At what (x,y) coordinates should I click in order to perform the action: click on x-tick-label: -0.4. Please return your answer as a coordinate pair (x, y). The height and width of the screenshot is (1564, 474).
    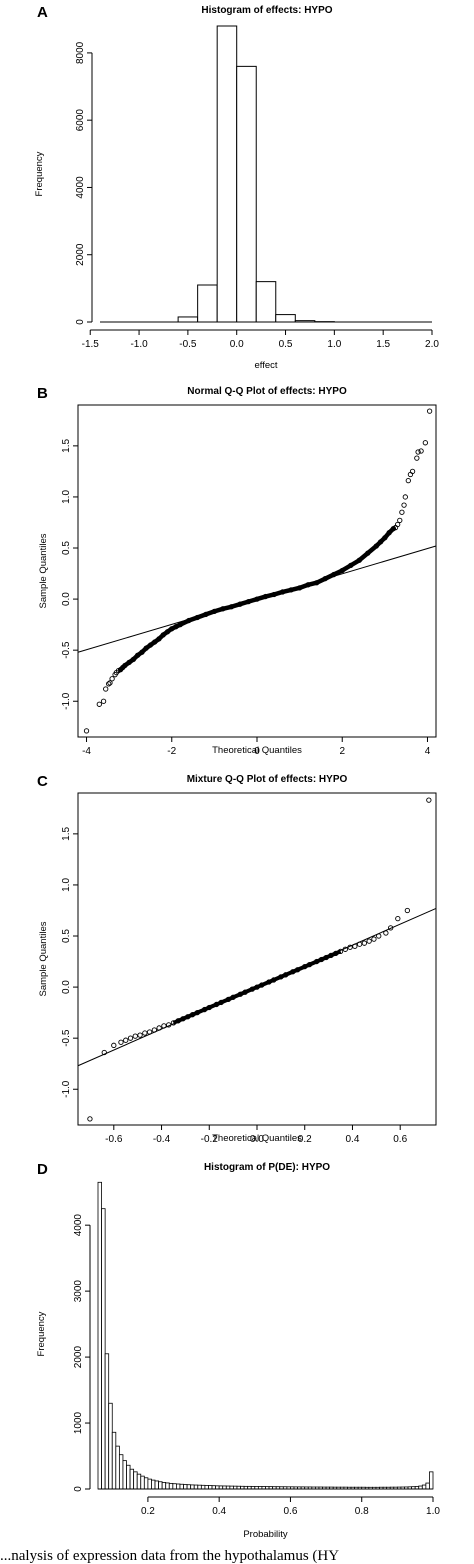
    Looking at the image, I should click on (162, 1139).